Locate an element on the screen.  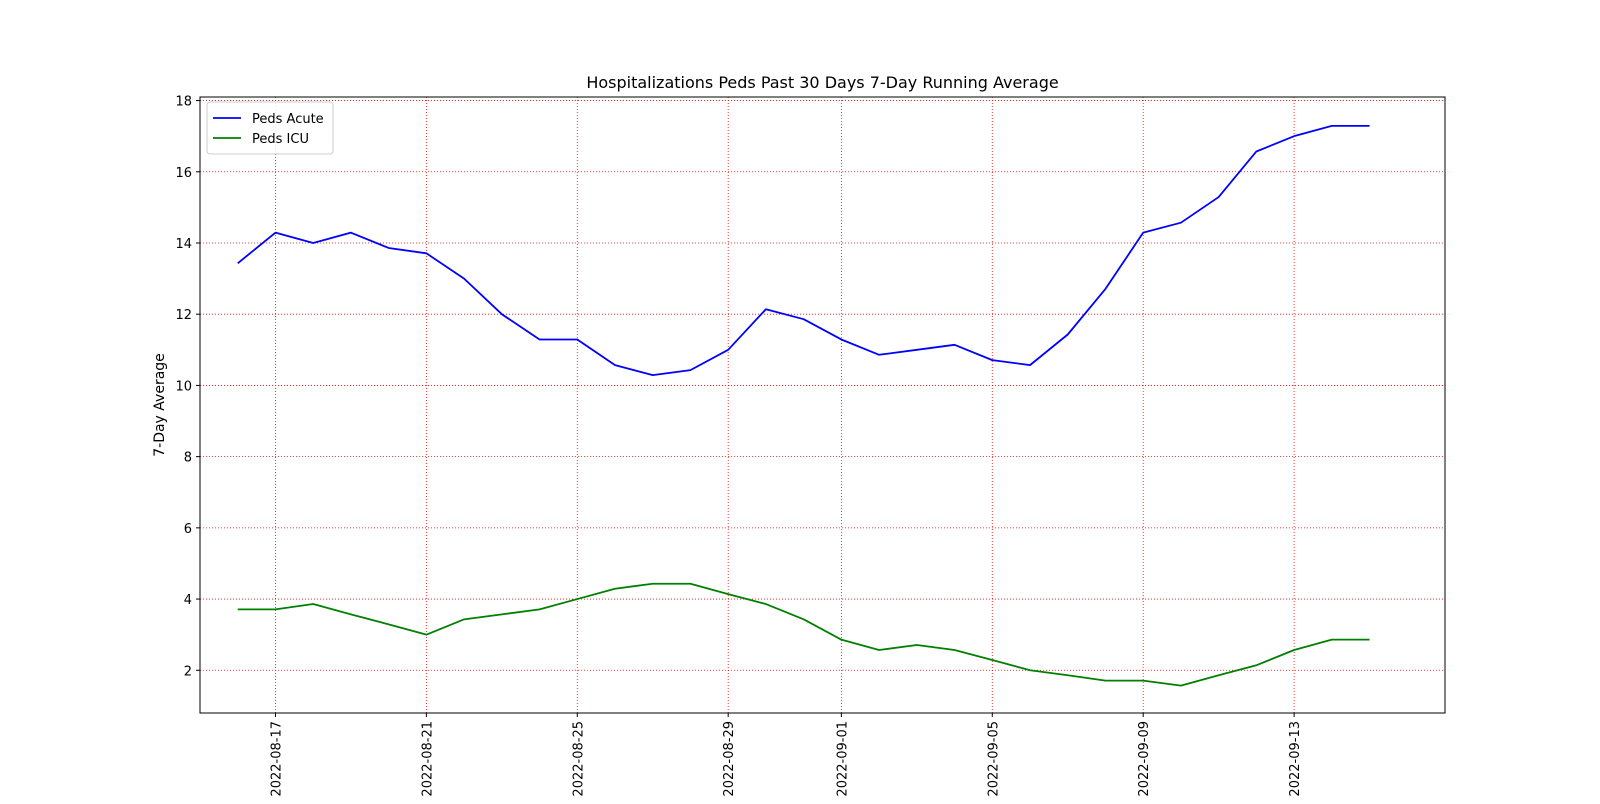
y-tick-label-5: 12 is located at coordinates (183, 315).